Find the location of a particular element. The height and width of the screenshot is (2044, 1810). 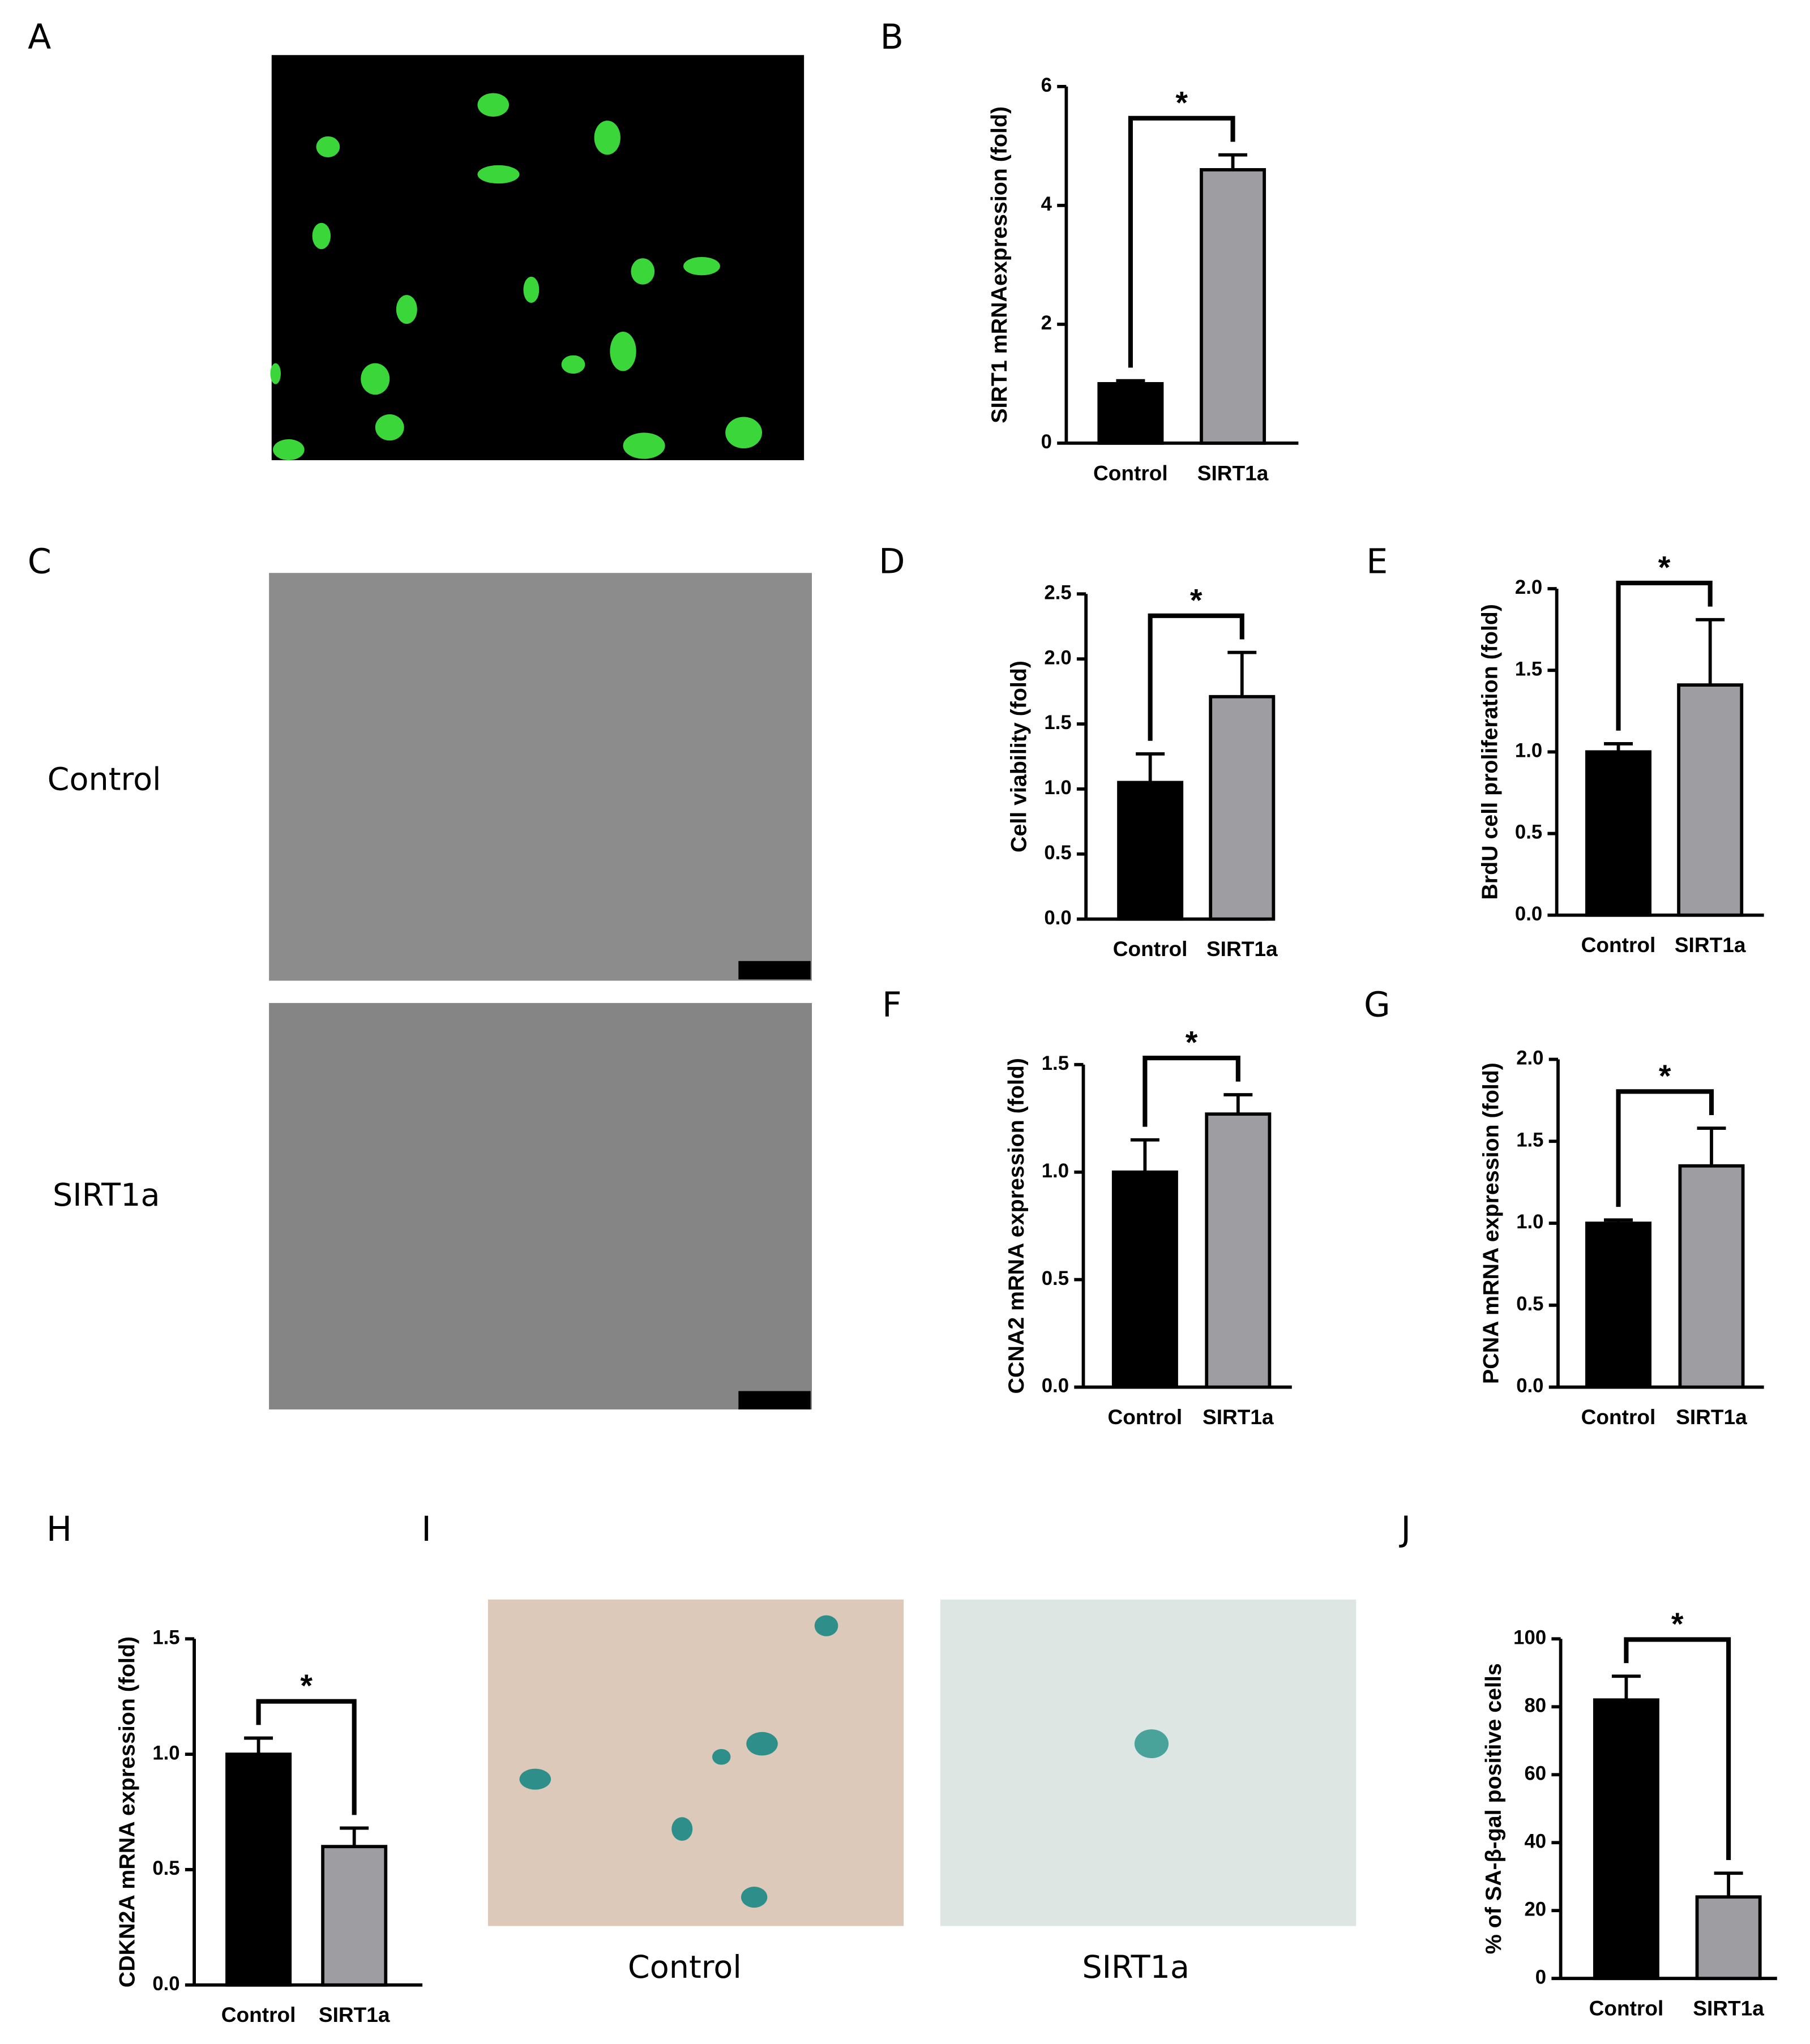

y-tick-label: 4 is located at coordinates (1046, 204).